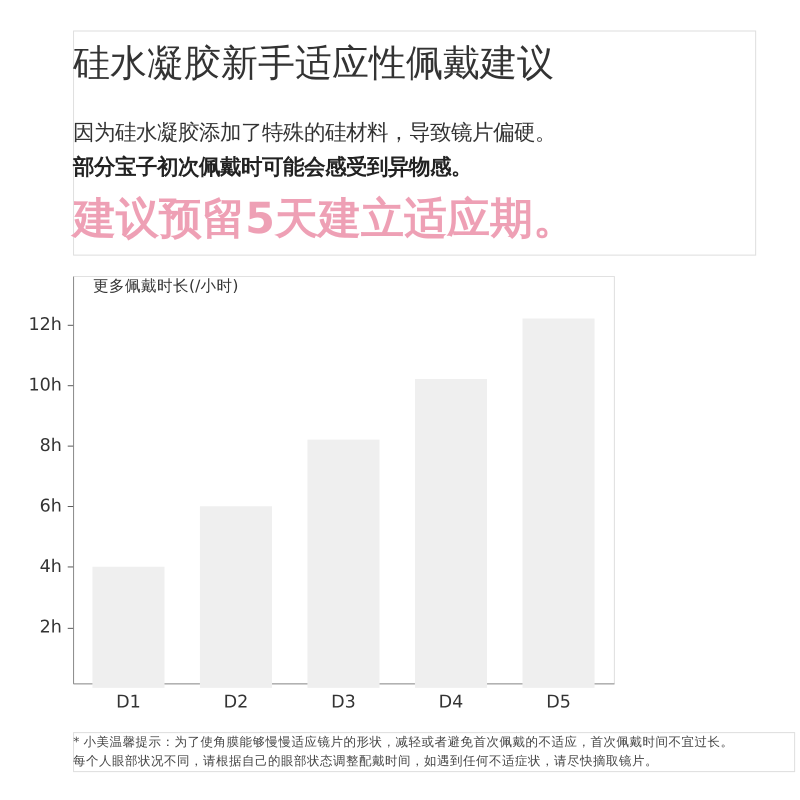 The image size is (800, 800). I want to click on y-tick-label: 10h, so click(45, 385).